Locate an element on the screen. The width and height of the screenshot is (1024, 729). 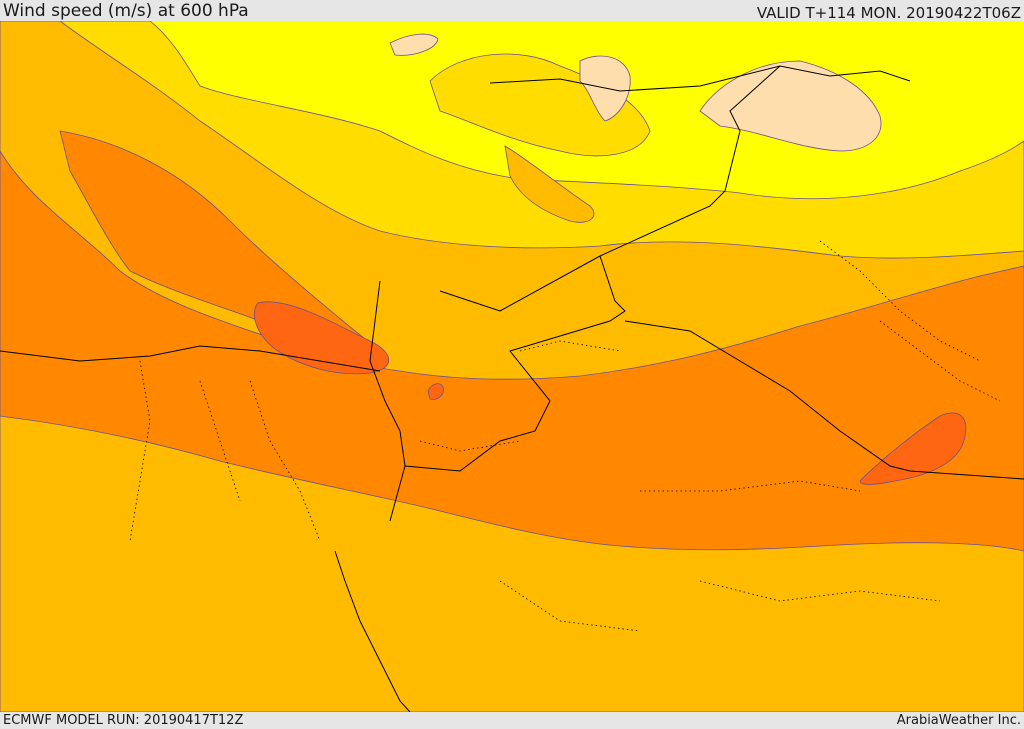
band-lightest-nw is located at coordinates (414, 44).